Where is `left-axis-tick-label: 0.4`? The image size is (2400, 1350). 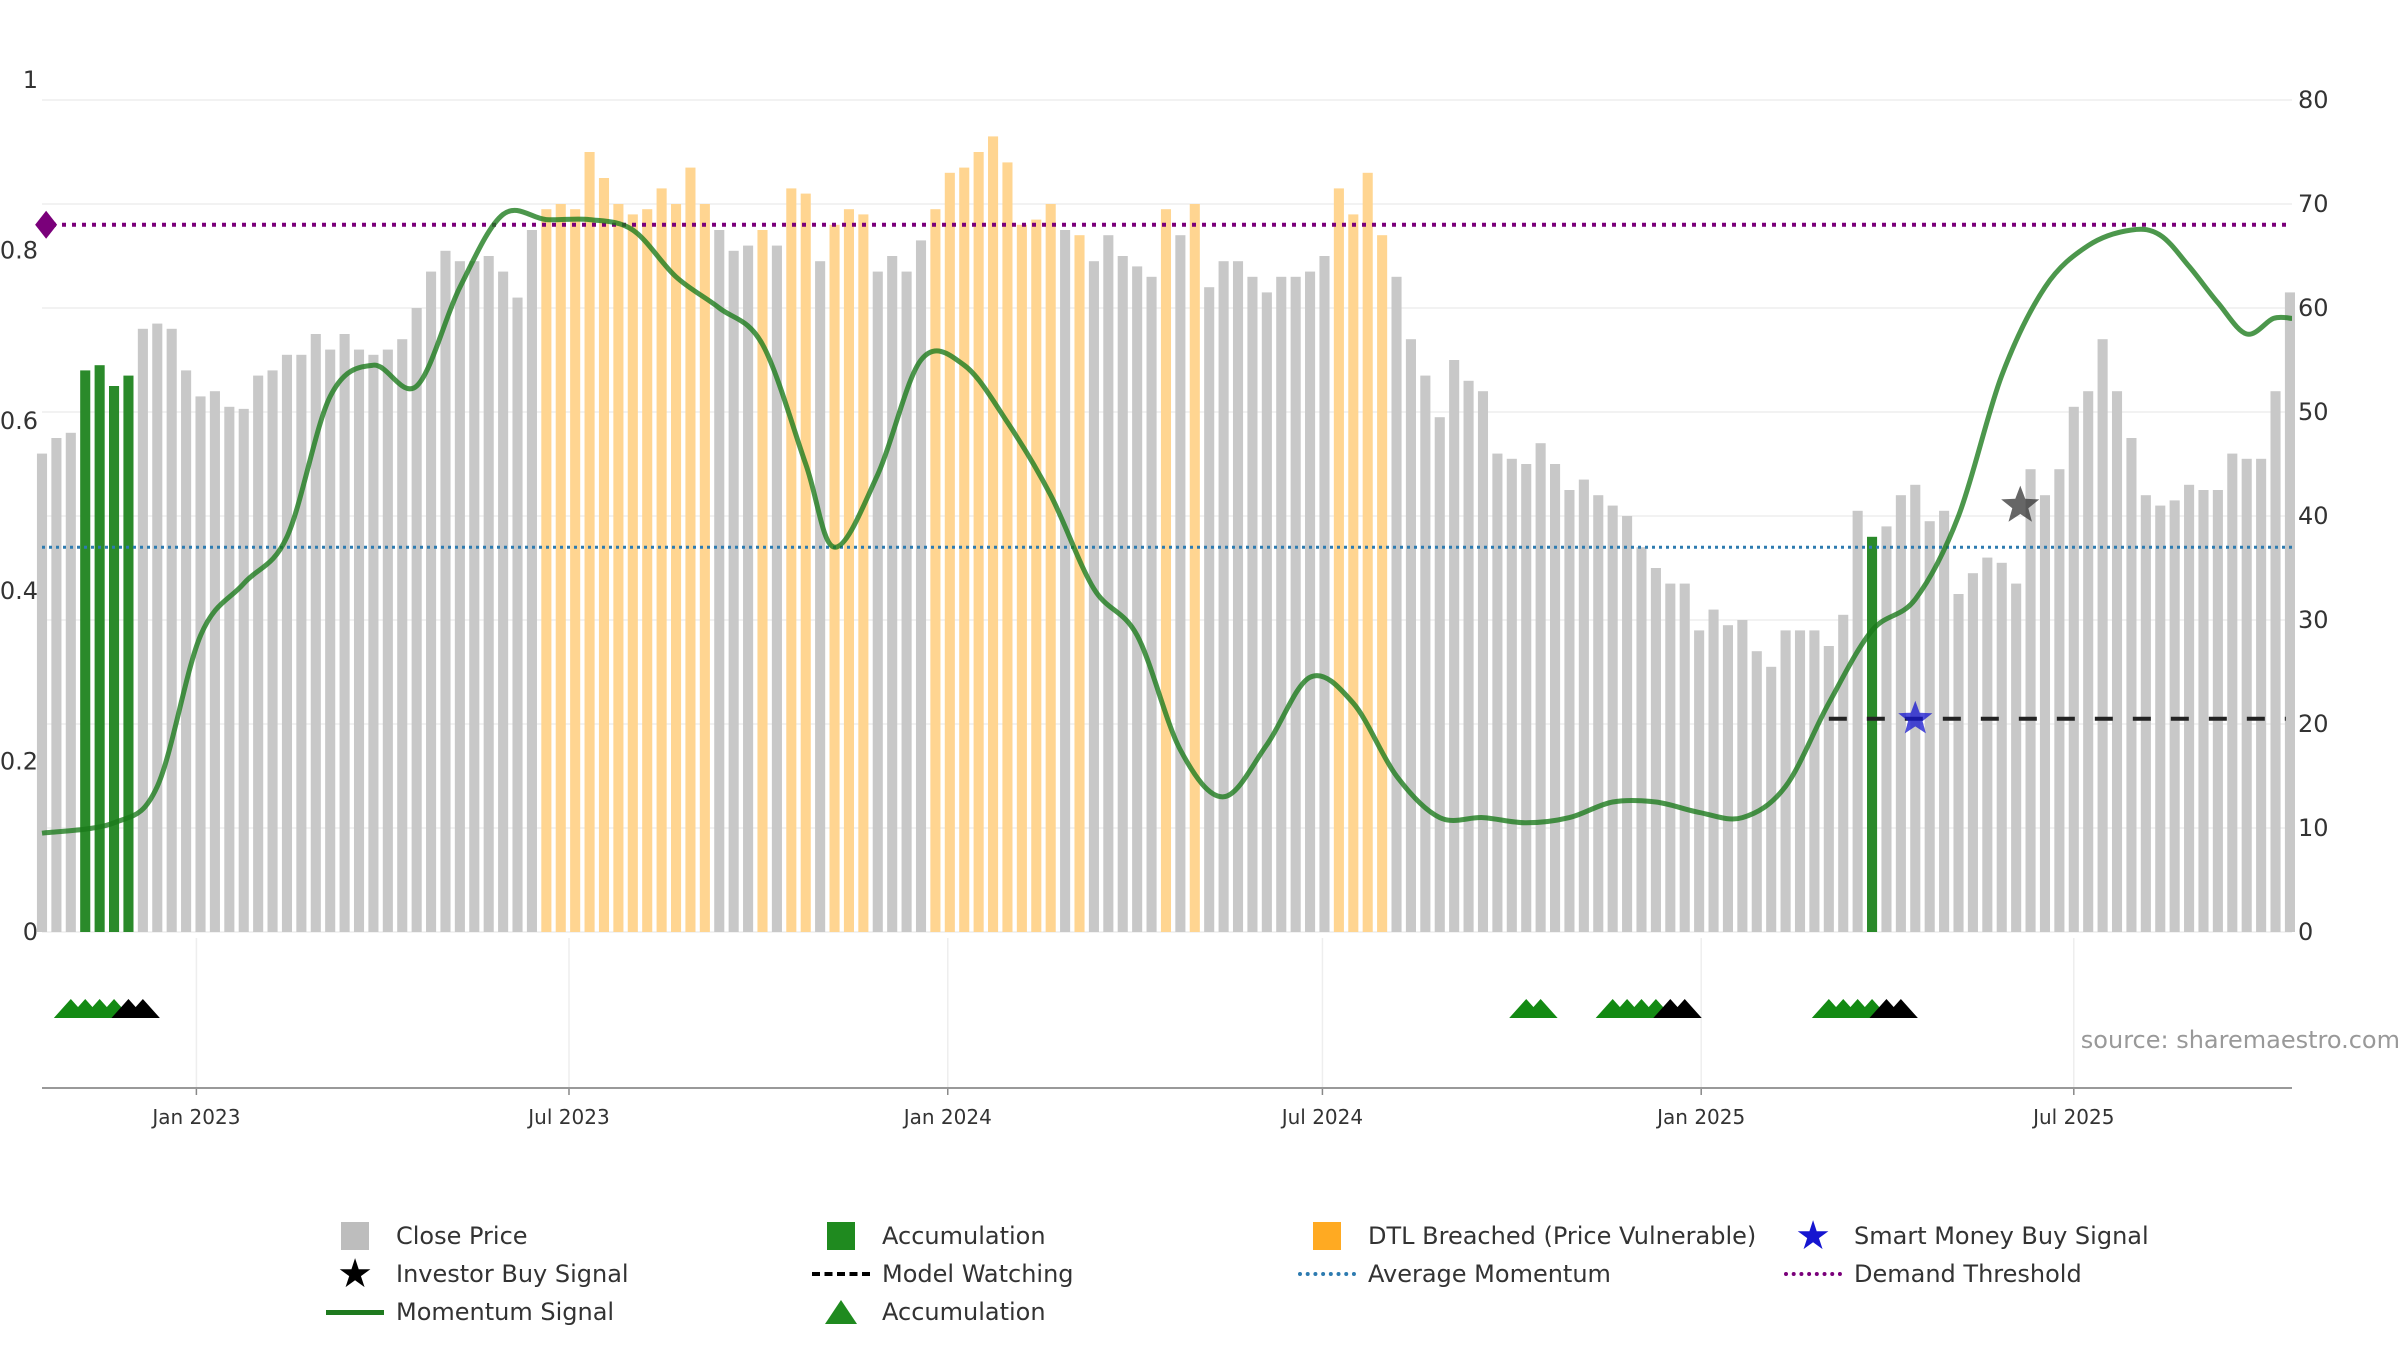
left-axis-tick-label: 0.4 is located at coordinates (19, 591).